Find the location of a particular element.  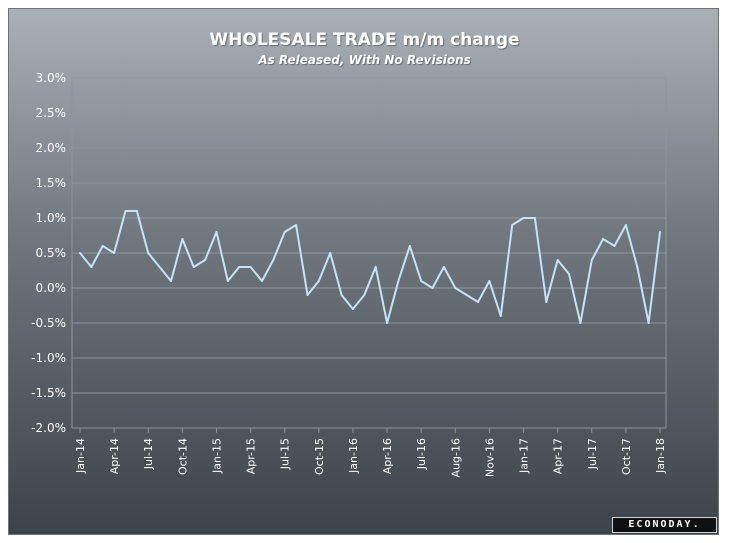

y-tick-label: -2.0% is located at coordinates (48, 428).